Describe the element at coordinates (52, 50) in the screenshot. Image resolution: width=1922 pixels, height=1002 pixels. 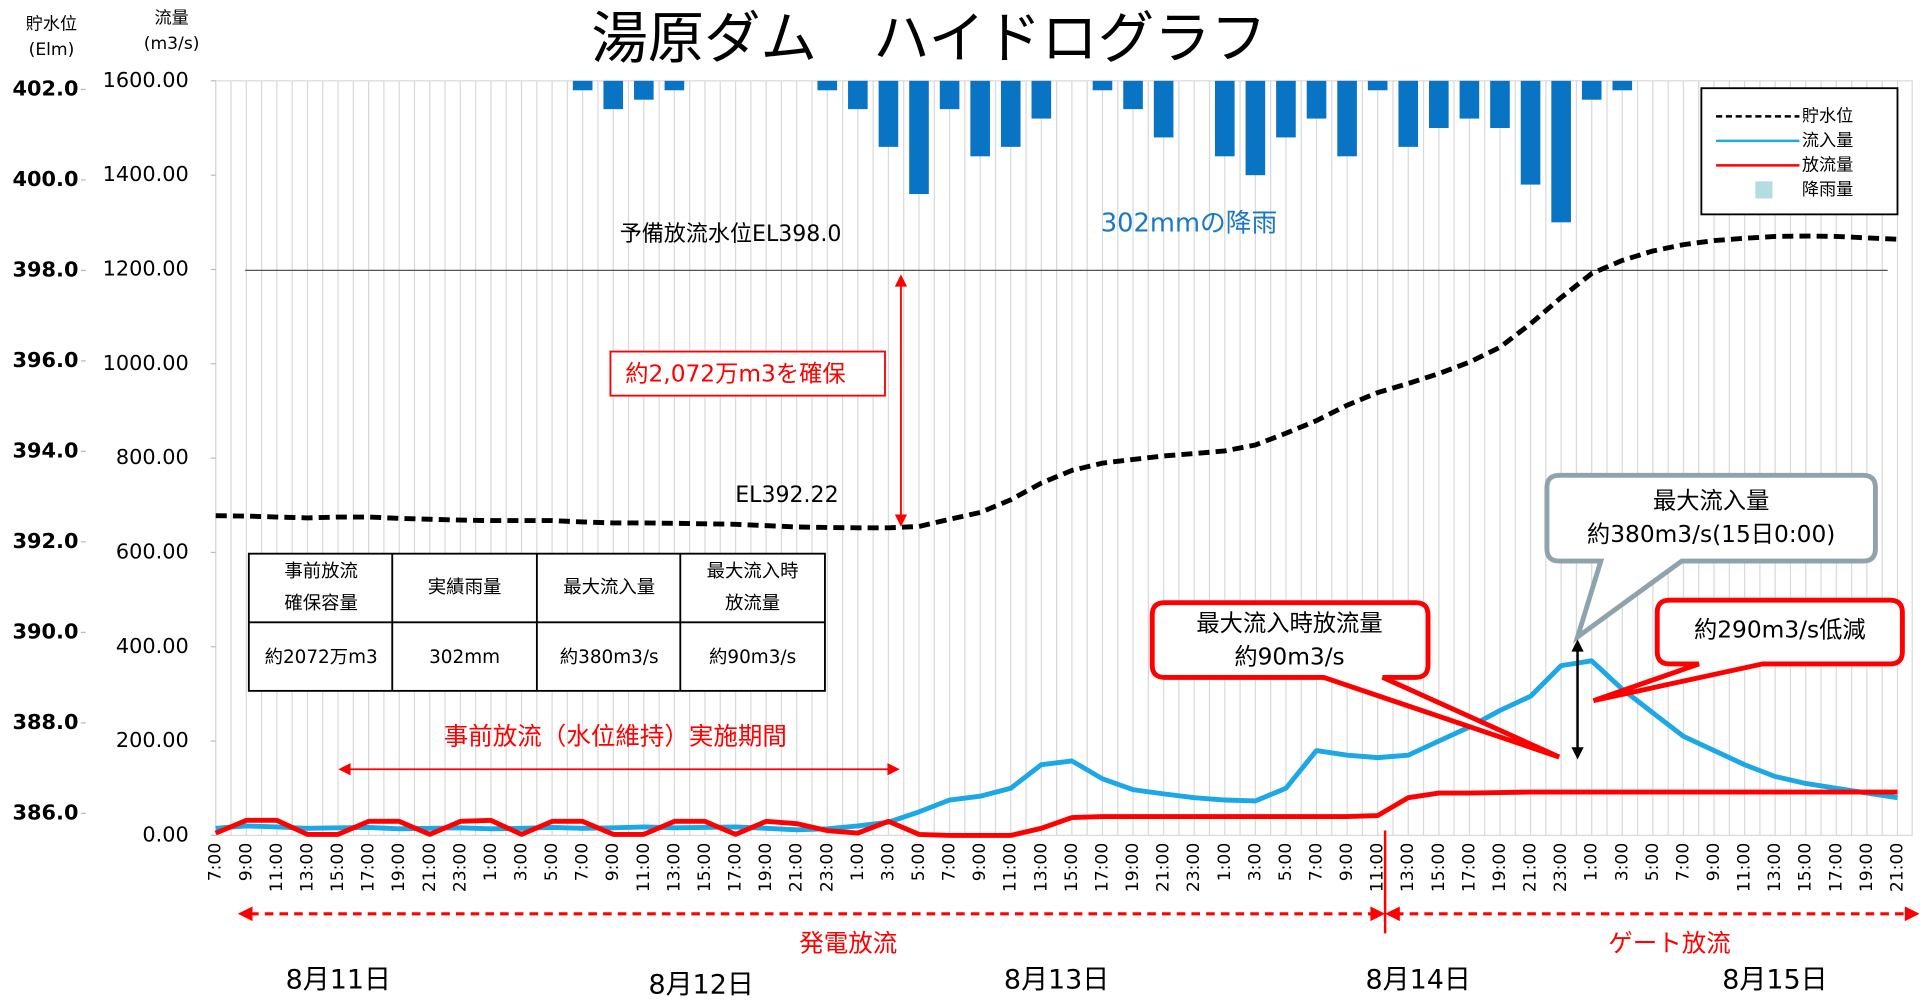
I see `axis-title: (Elm)` at that location.